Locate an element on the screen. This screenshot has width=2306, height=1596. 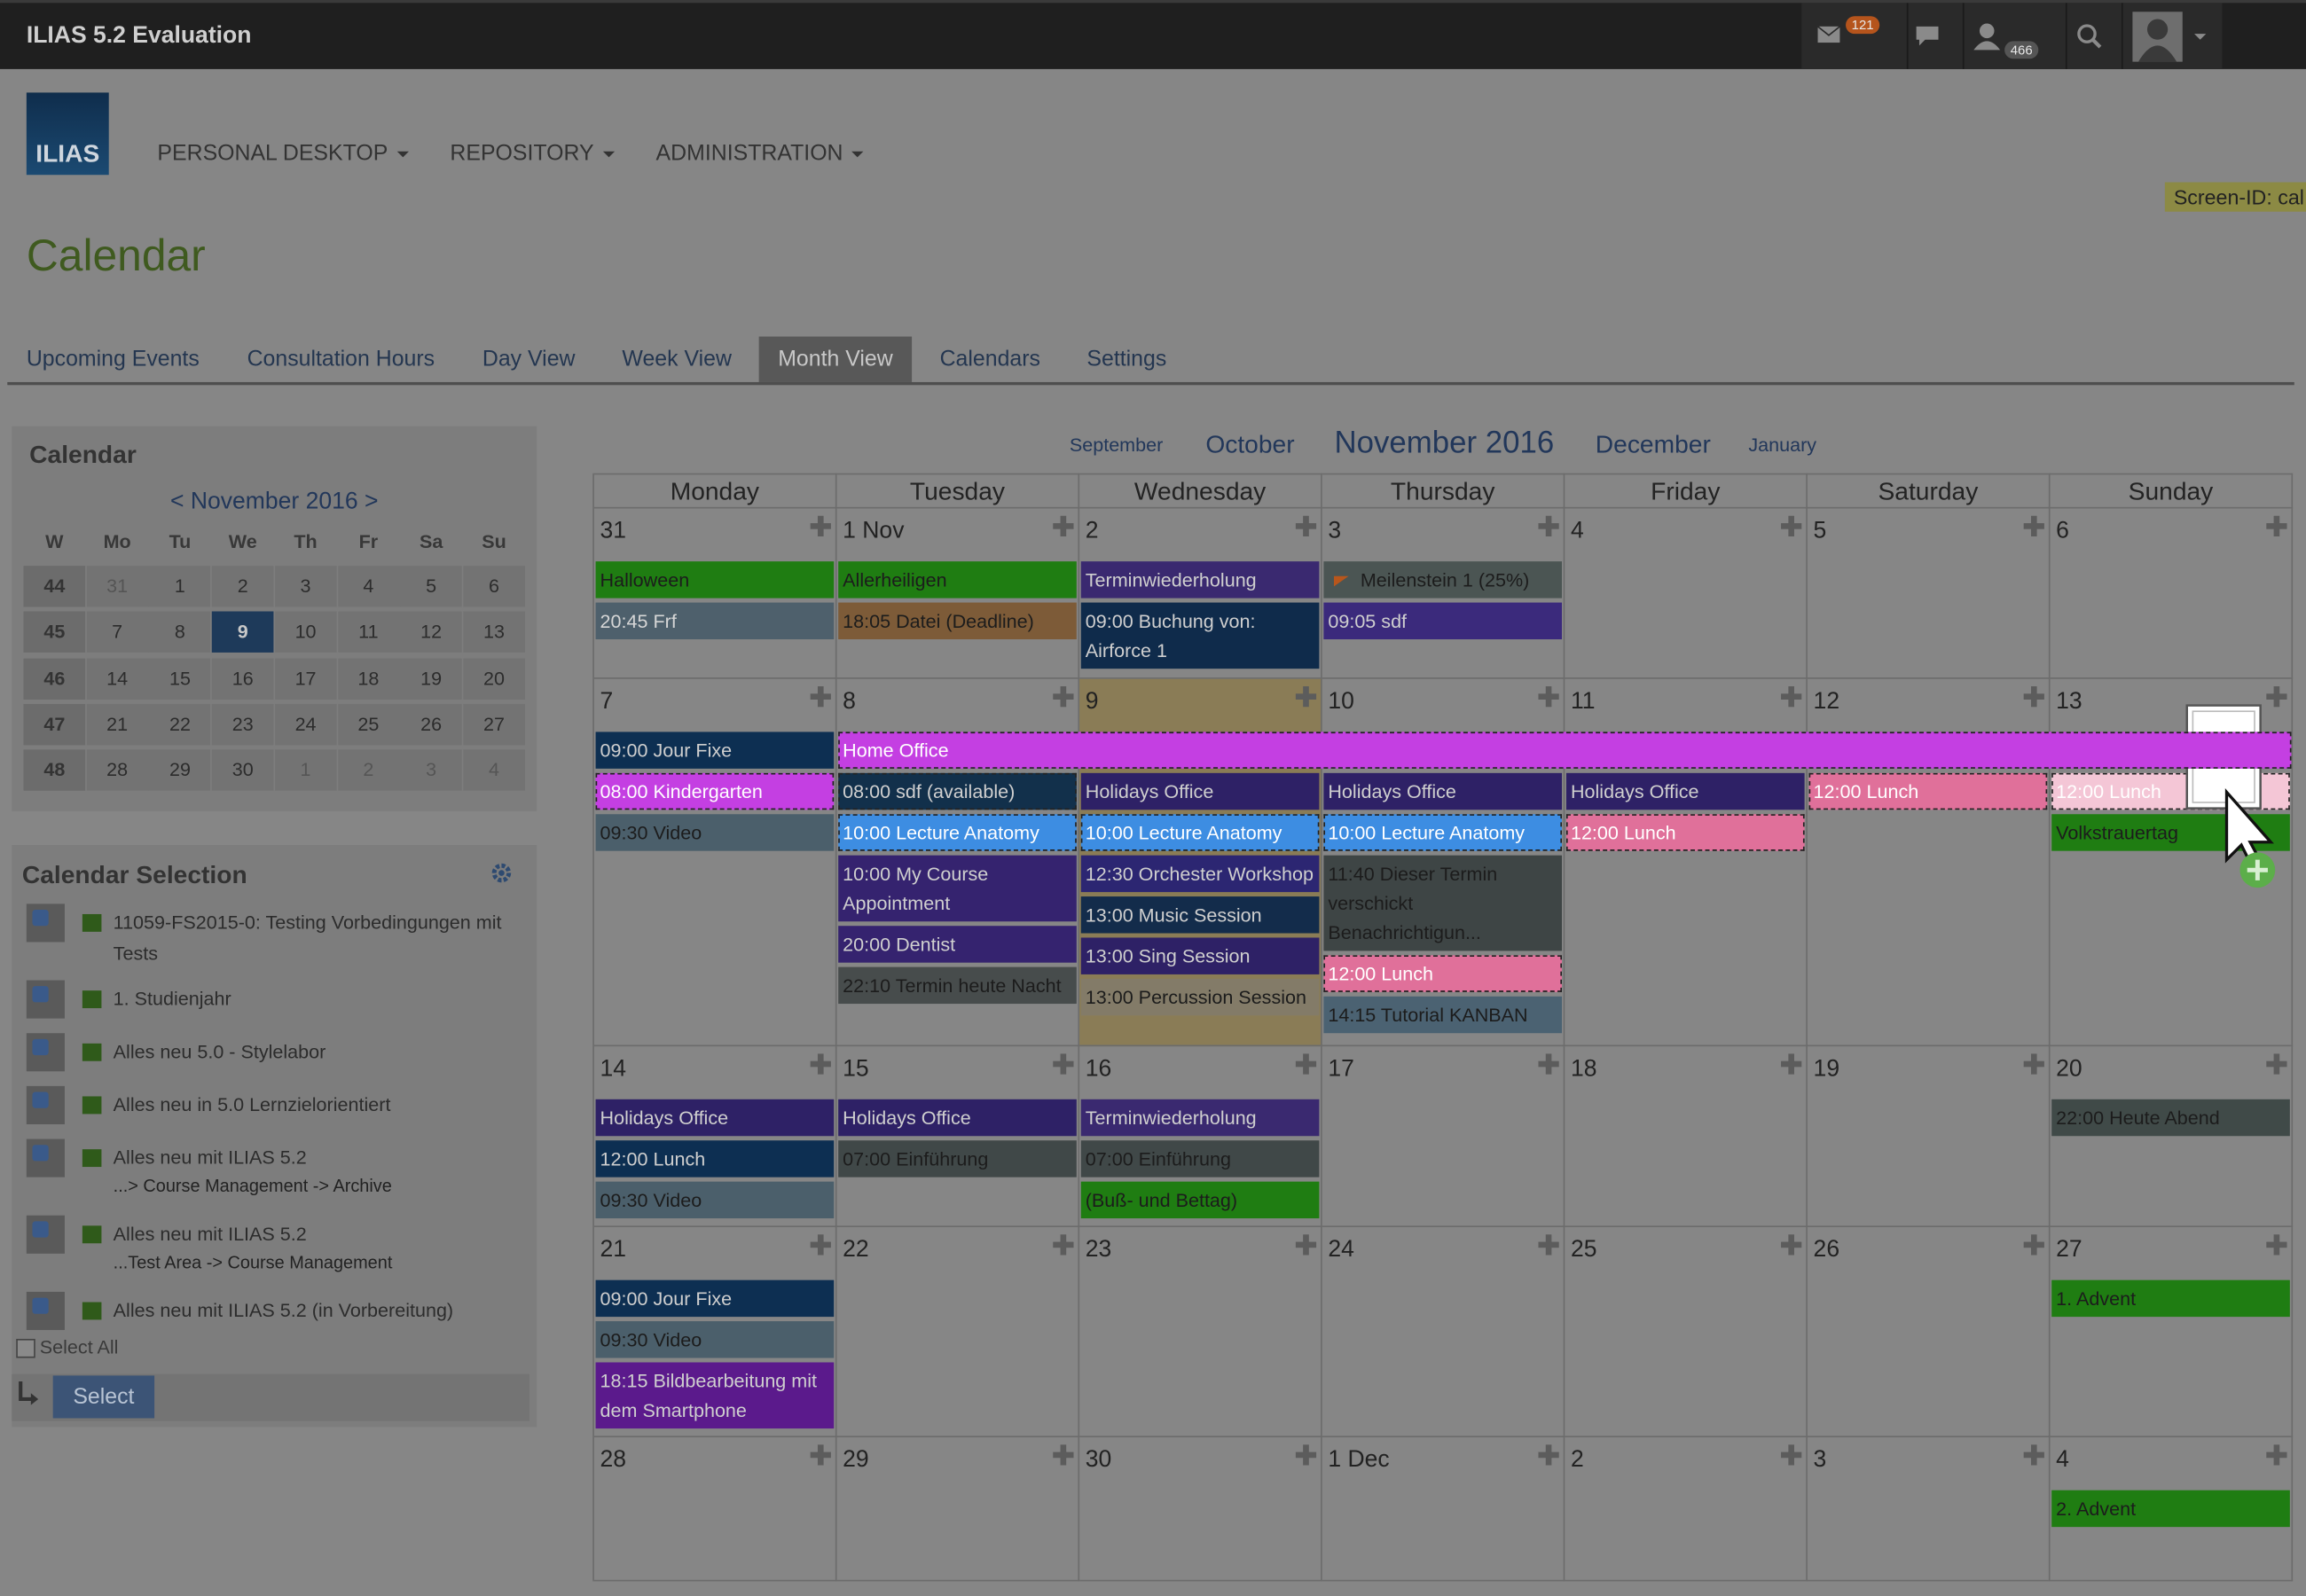
mini-day: 18 is located at coordinates (368, 678).